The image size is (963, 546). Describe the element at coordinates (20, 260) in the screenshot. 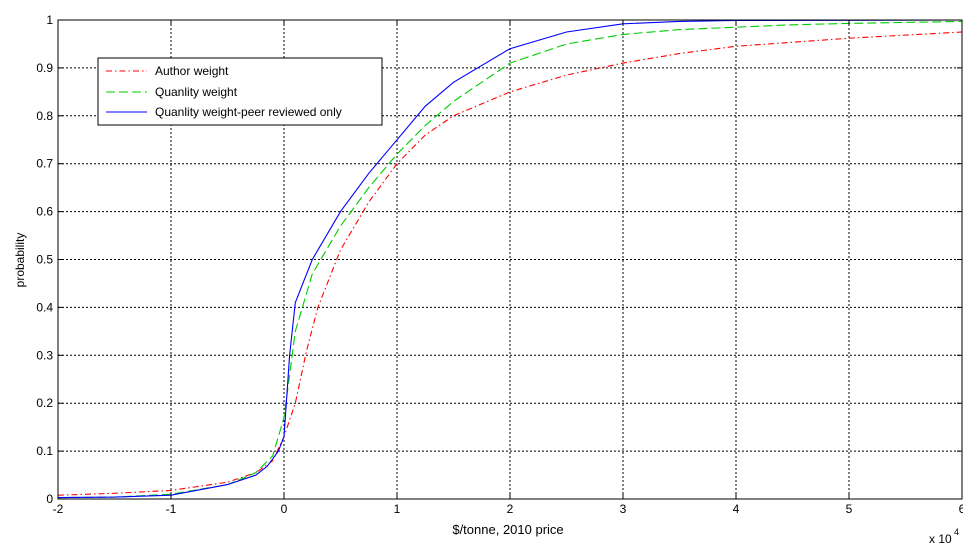

I see `y-axis-label: probability` at that location.